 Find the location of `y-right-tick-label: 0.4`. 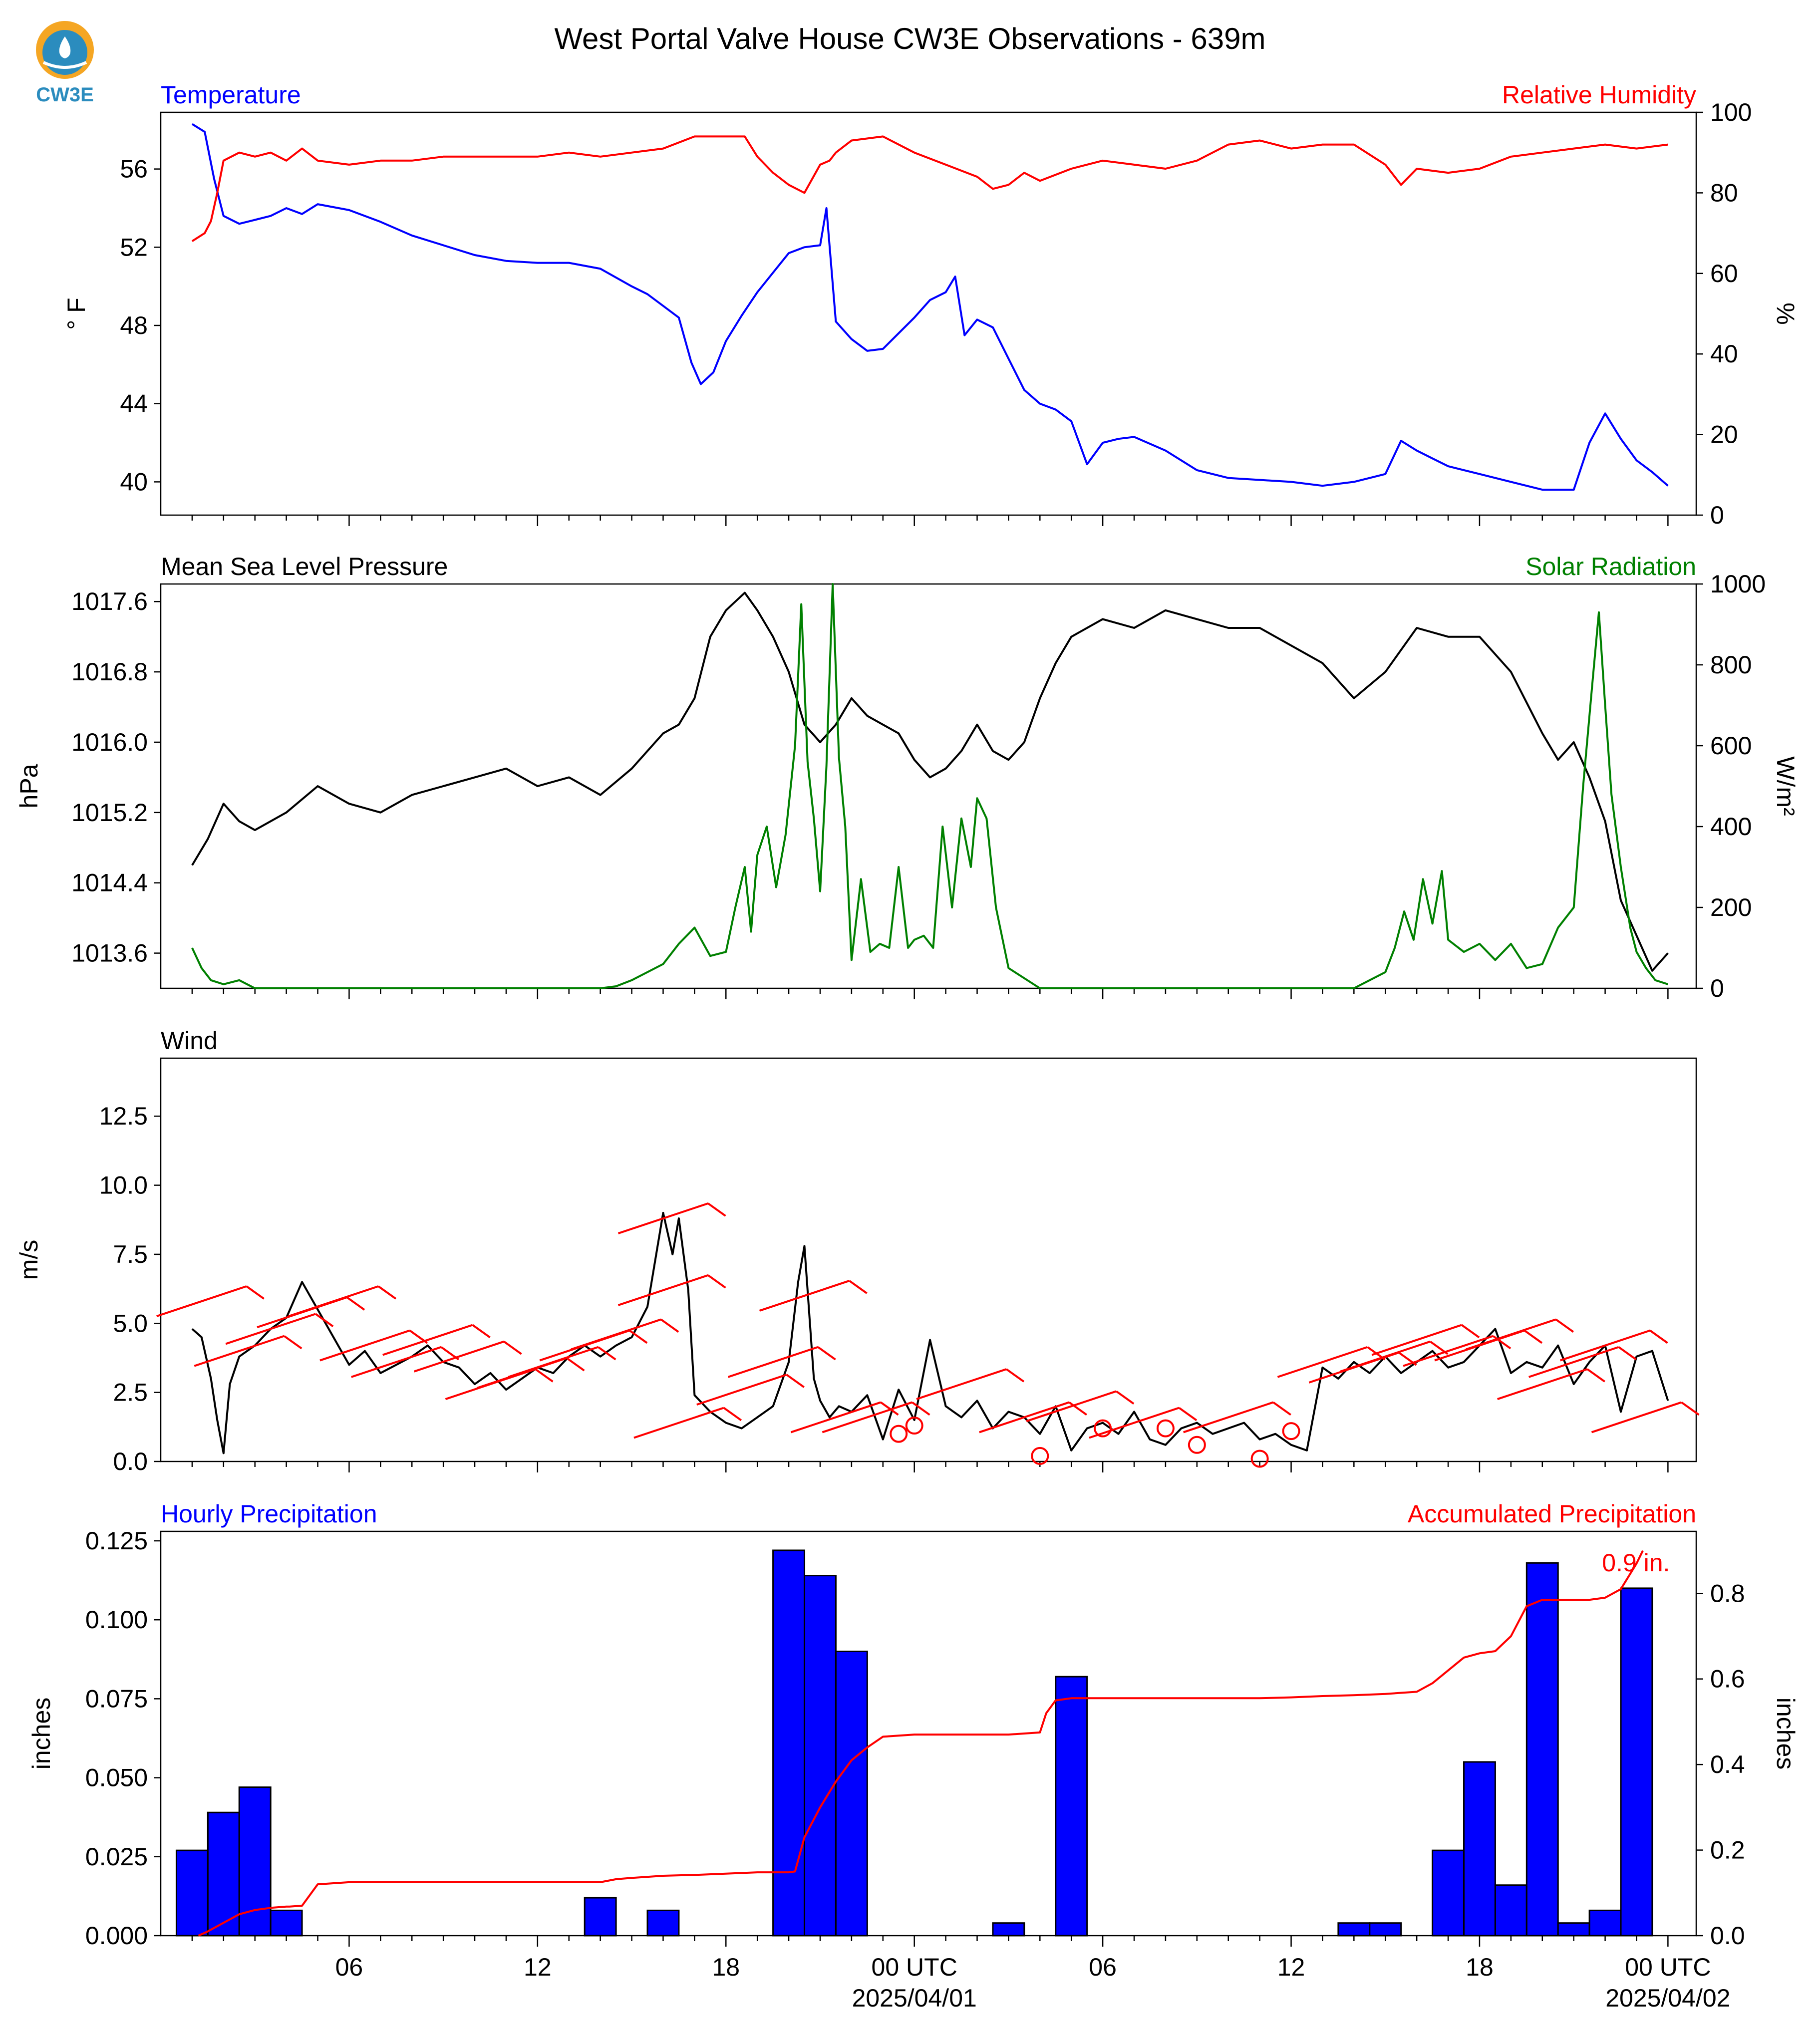

y-right-tick-label: 0.4 is located at coordinates (1727, 1764).